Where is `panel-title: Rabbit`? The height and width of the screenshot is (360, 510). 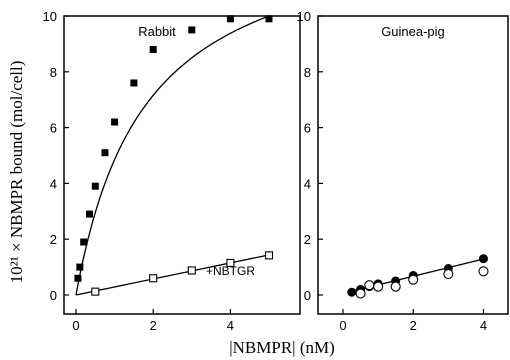
panel-title: Rabbit is located at coordinates (157, 31).